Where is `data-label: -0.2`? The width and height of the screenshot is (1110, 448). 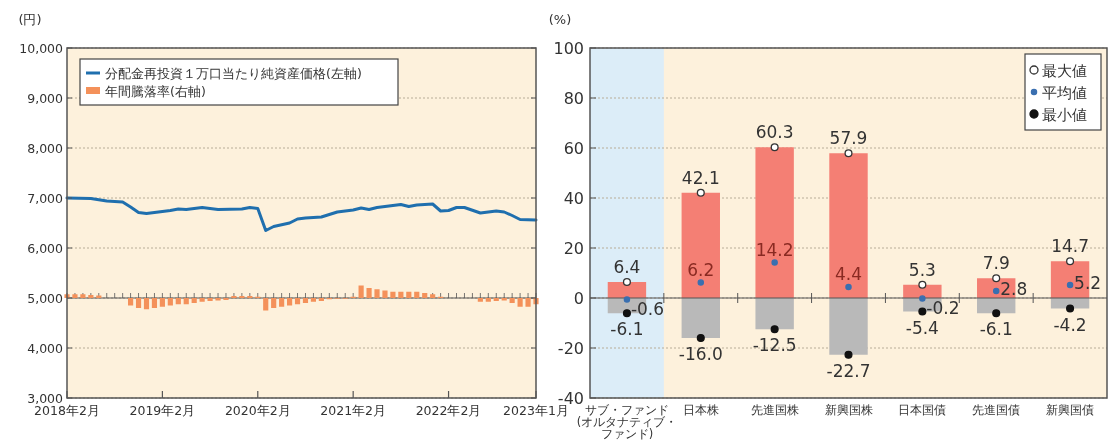
data-label: -0.2 is located at coordinates (943, 307).